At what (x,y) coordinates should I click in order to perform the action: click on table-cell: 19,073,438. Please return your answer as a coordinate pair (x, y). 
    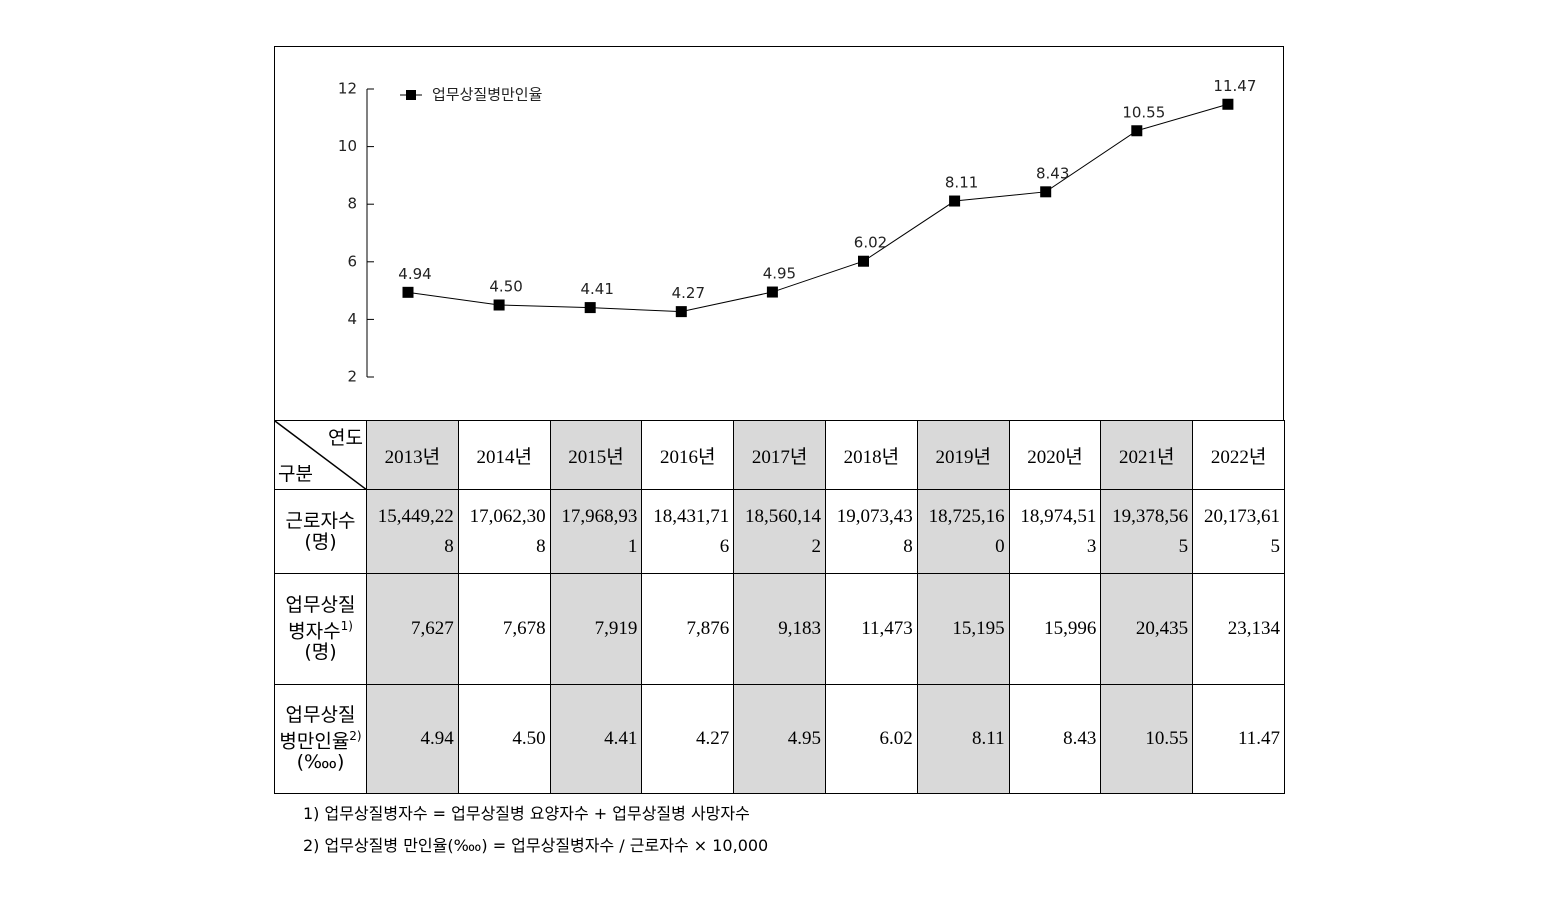
    Looking at the image, I should click on (871, 531).